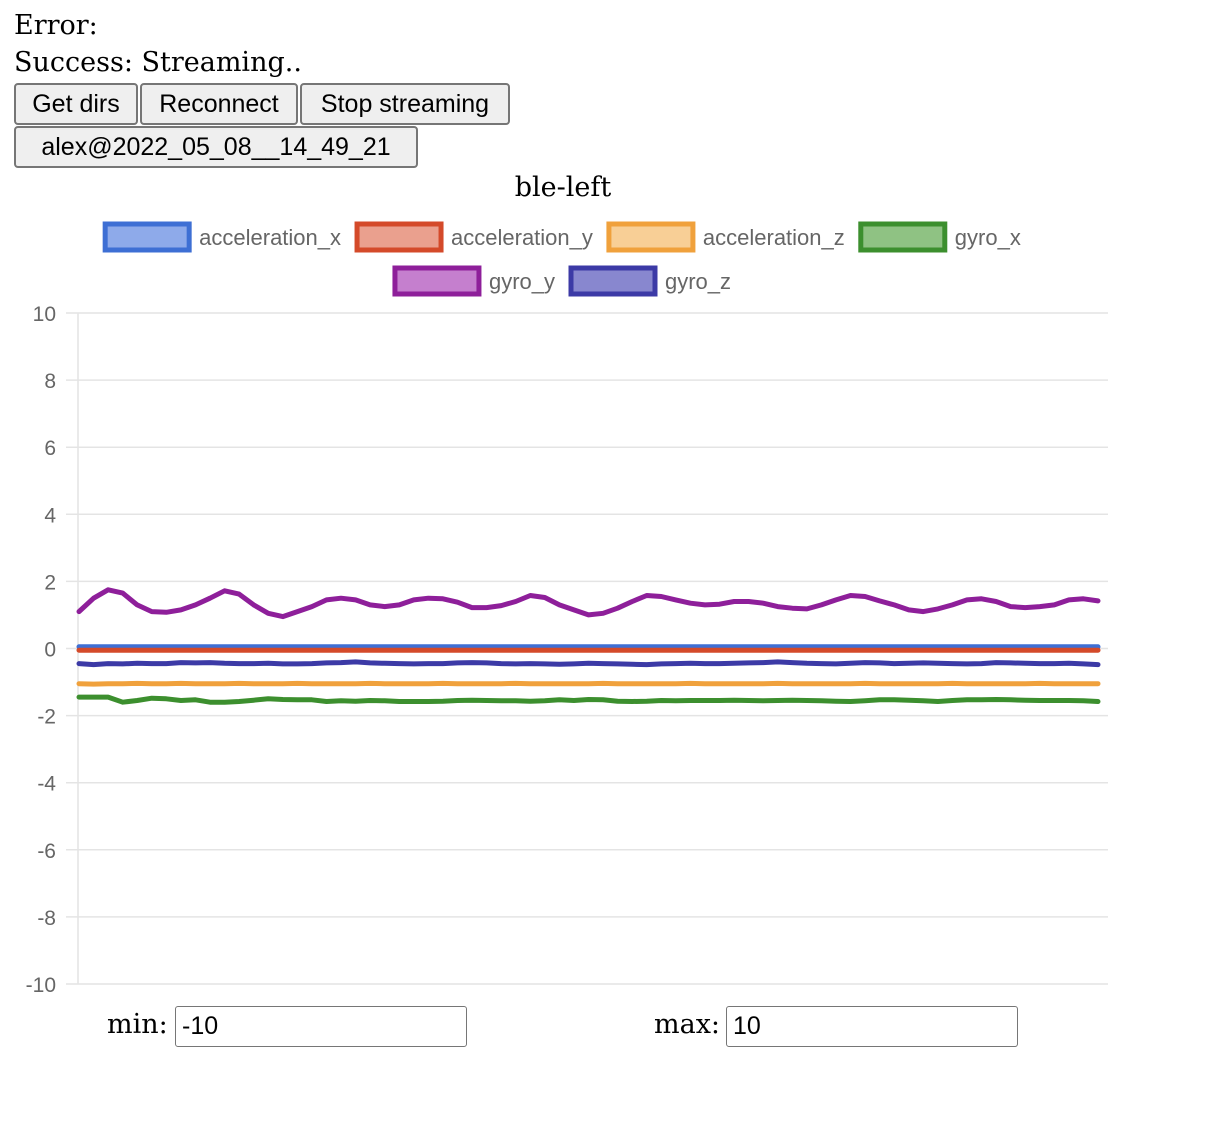  Describe the element at coordinates (774, 237) in the screenshot. I see `legend-label: acceleration_z` at that location.